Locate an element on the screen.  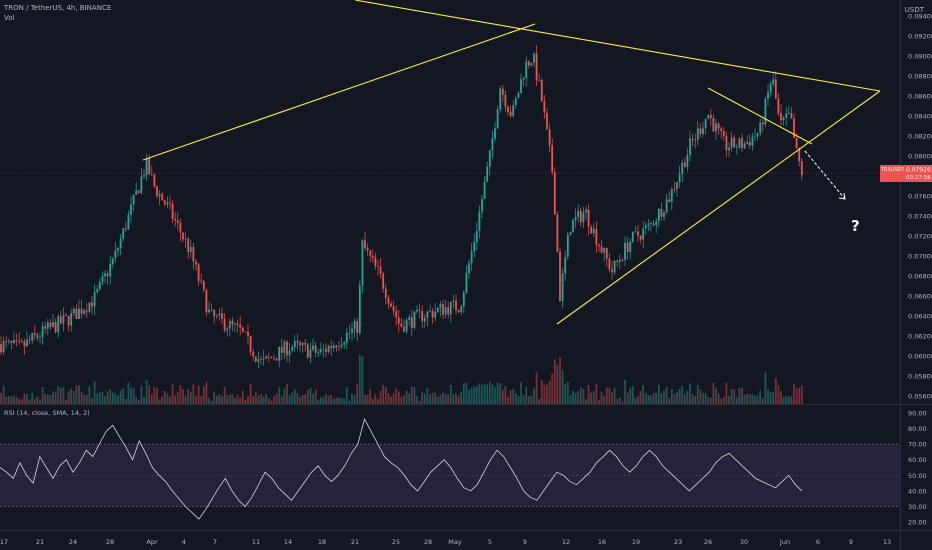
rsi-label: RSI (14, close, SMA, 14, 2) is located at coordinates (47, 413).